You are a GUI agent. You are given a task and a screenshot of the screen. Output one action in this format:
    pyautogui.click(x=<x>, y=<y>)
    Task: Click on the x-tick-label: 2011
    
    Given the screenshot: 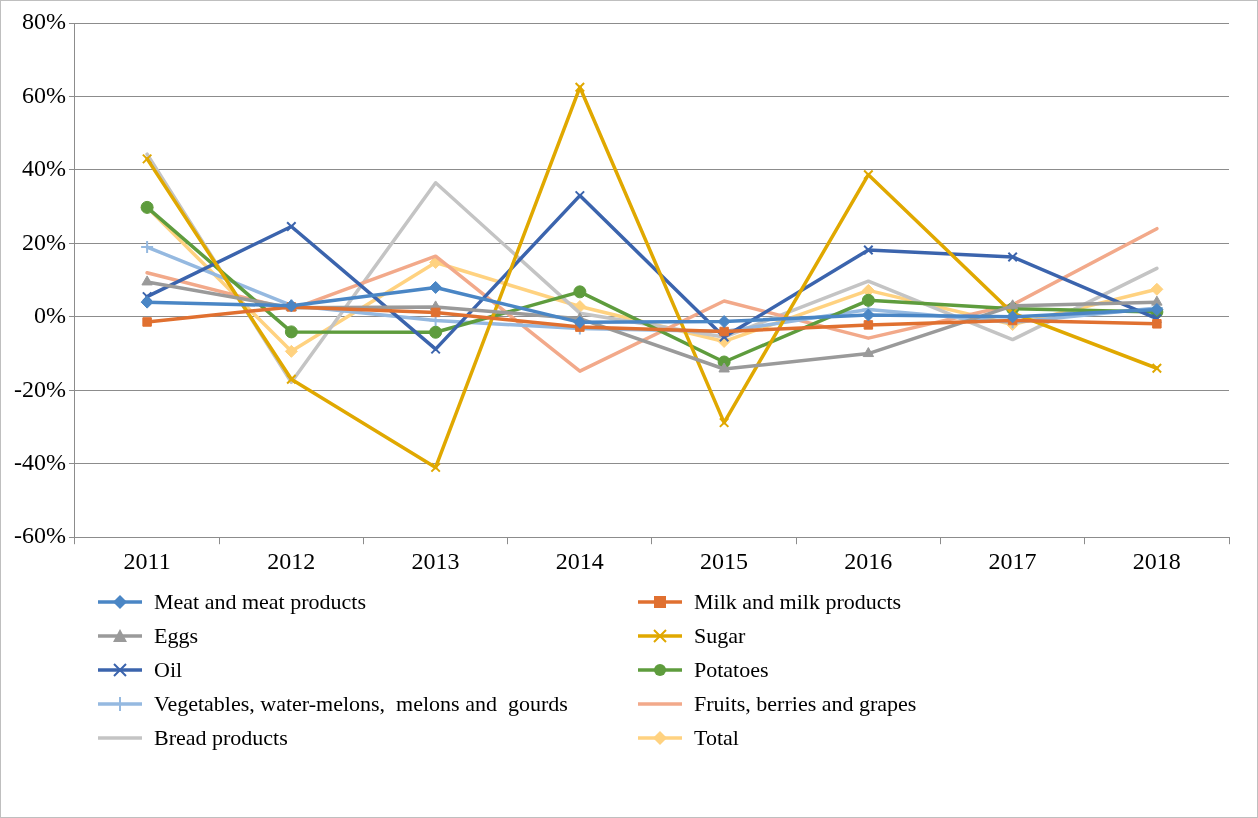 What is the action you would take?
    pyautogui.click(x=147, y=560)
    